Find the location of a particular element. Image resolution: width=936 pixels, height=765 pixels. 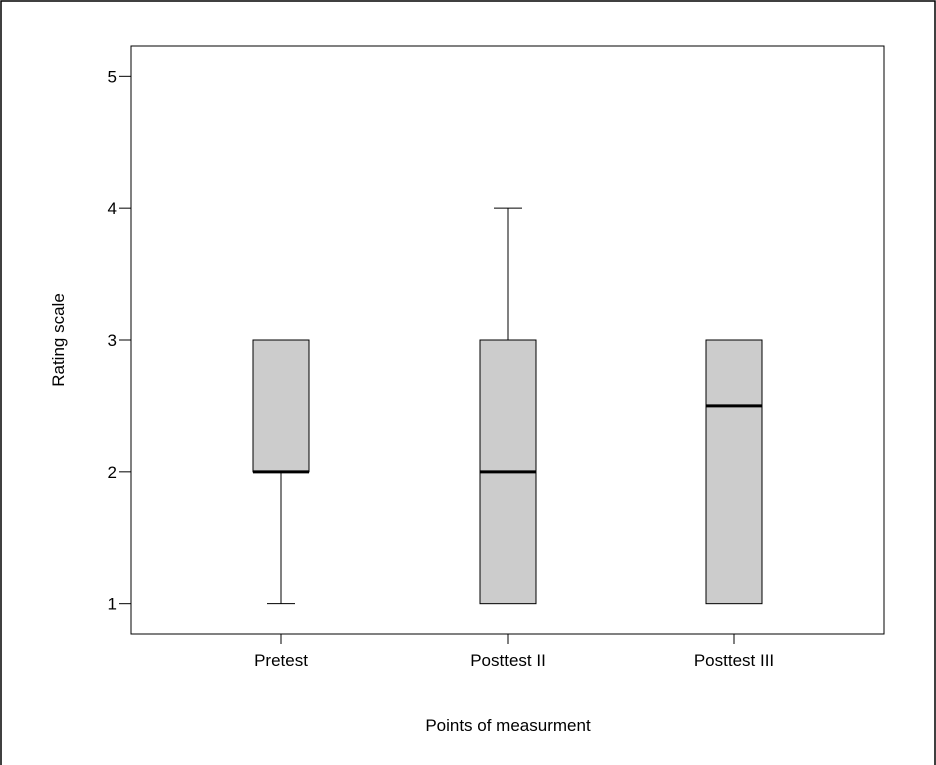

y-tick-label-2: 2 is located at coordinates (112, 472).